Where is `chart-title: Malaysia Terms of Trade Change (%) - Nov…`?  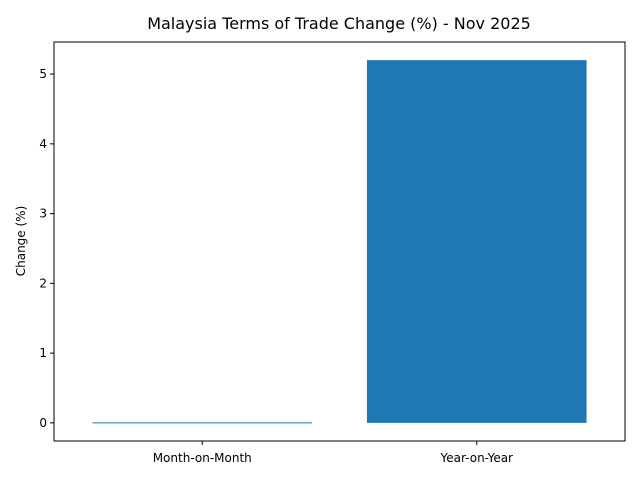 chart-title: Malaysia Terms of Trade Change (%) - Nov… is located at coordinates (339, 23).